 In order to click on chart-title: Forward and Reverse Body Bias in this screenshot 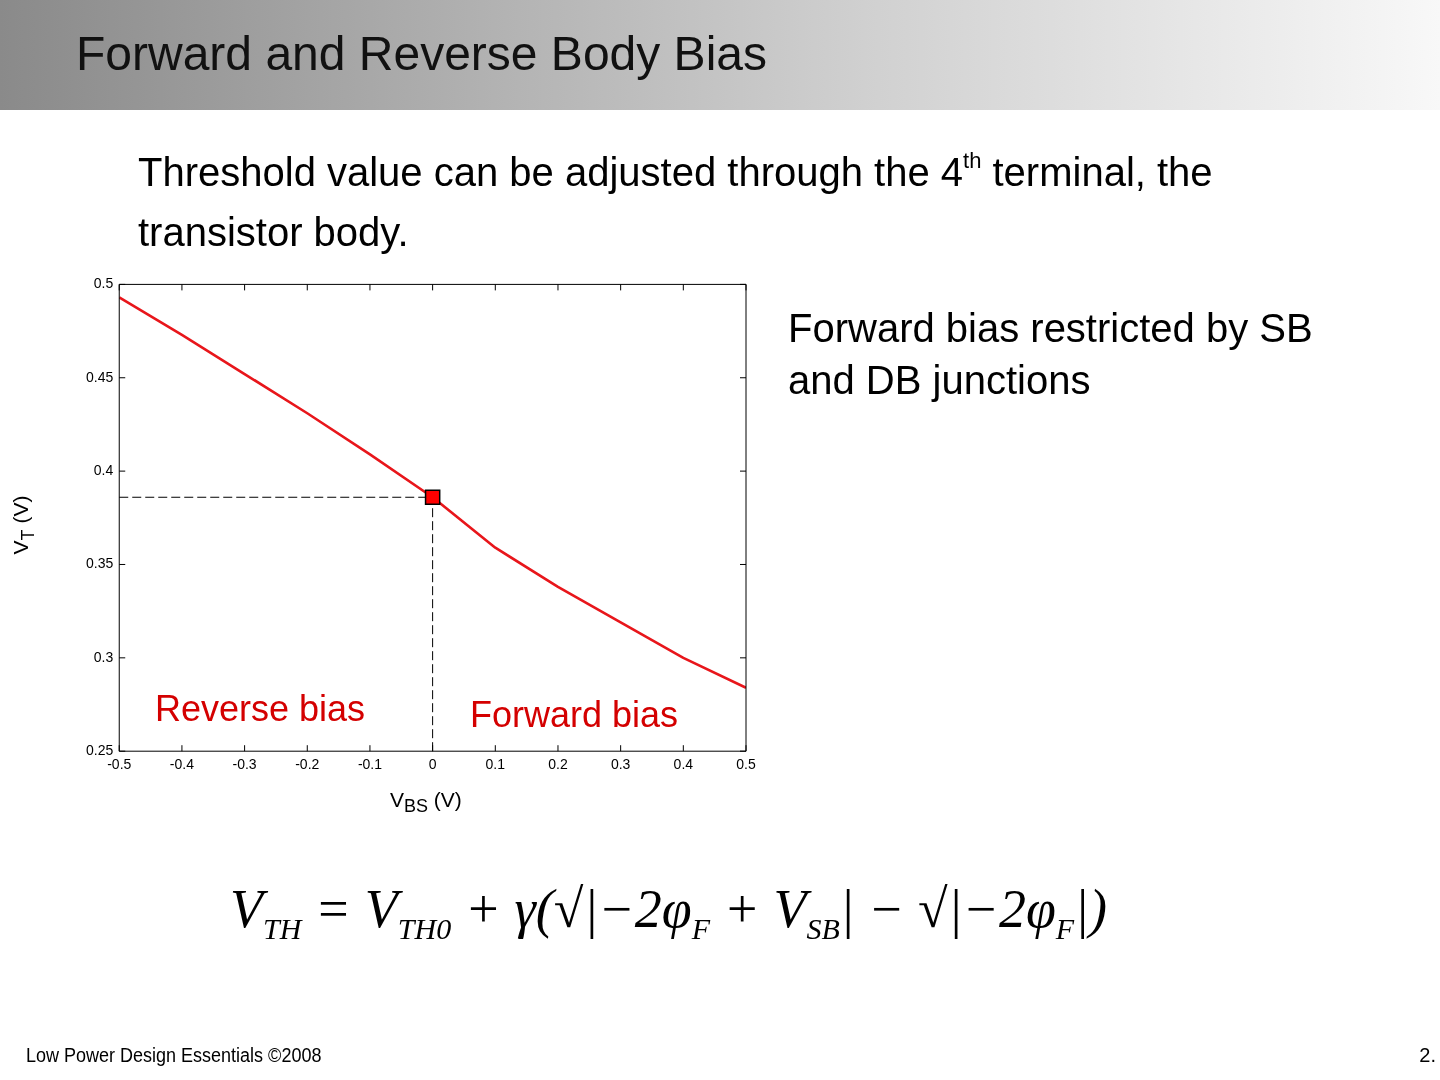, I will do `click(421, 53)`.